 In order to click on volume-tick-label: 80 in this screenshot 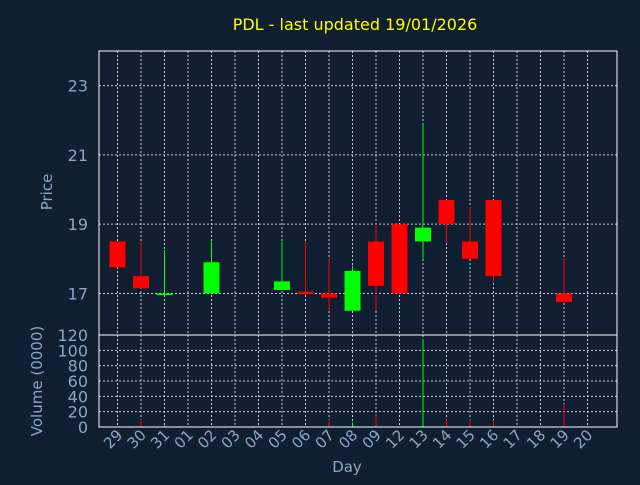, I will do `click(78, 366)`.